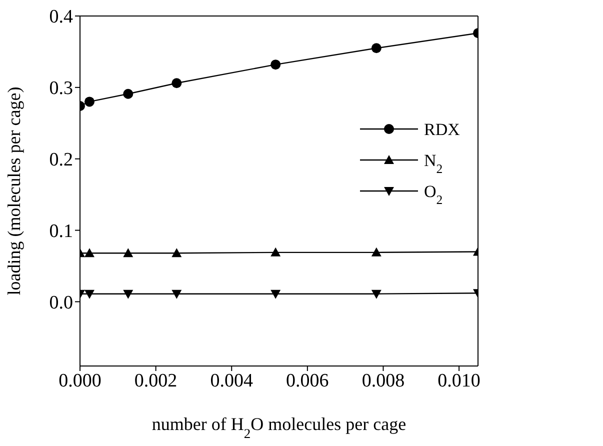 This screenshot has width=603, height=446. Describe the element at coordinates (459, 381) in the screenshot. I see `x-tick-label: 0.010` at that location.